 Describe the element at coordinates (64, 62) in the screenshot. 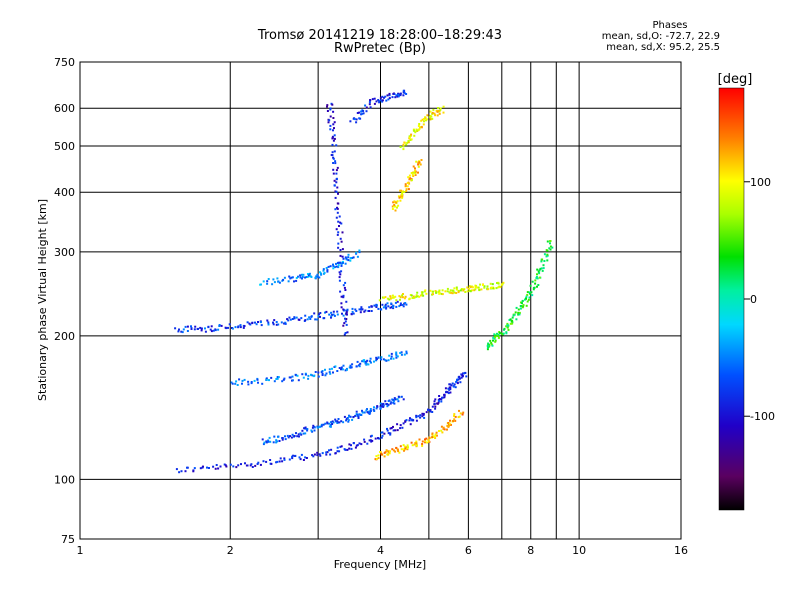

I see `y-tick-label: 750` at that location.